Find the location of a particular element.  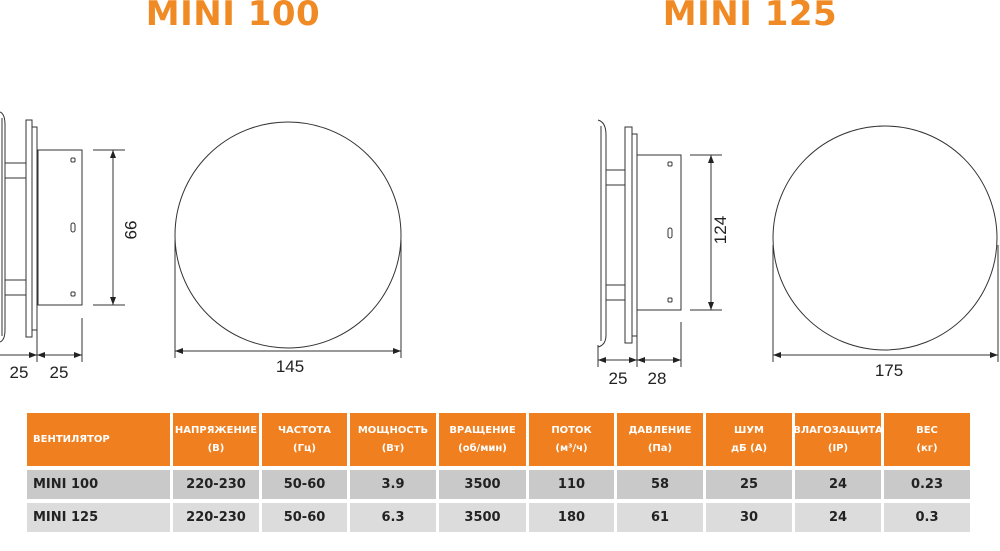

dim-height-mini-125: 124 is located at coordinates (720, 230).